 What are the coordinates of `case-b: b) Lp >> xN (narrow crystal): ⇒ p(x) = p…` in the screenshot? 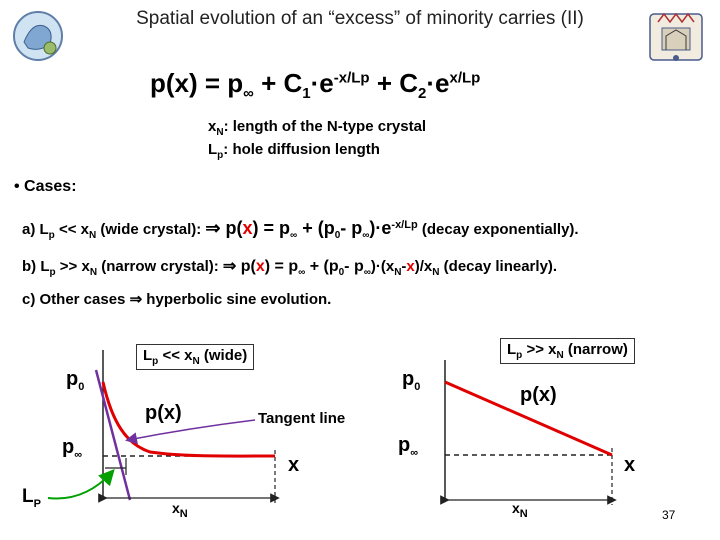 It's located at (289, 267).